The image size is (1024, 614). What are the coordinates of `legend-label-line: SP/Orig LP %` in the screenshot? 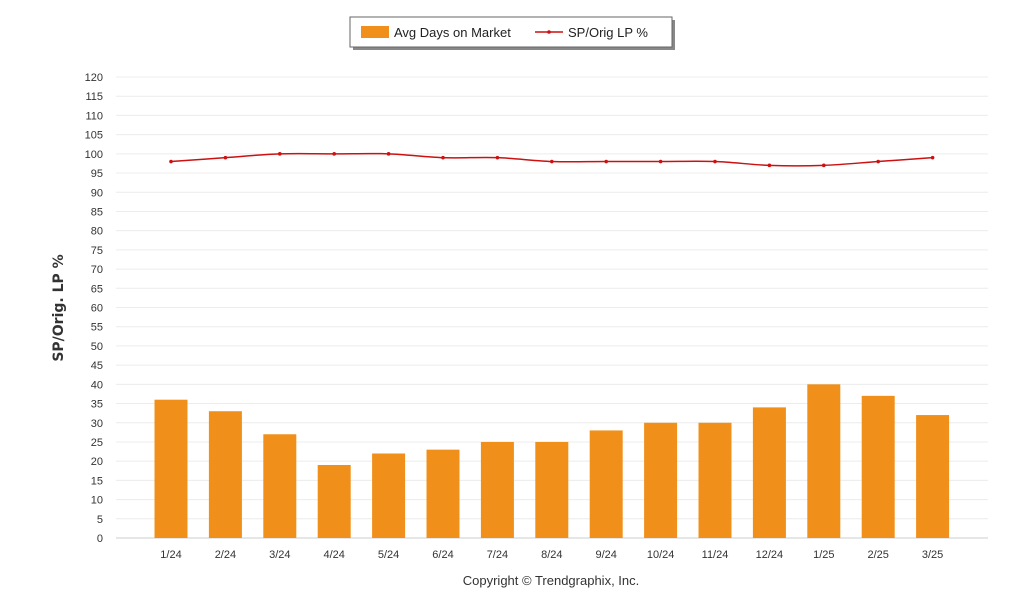 It's located at (608, 32).